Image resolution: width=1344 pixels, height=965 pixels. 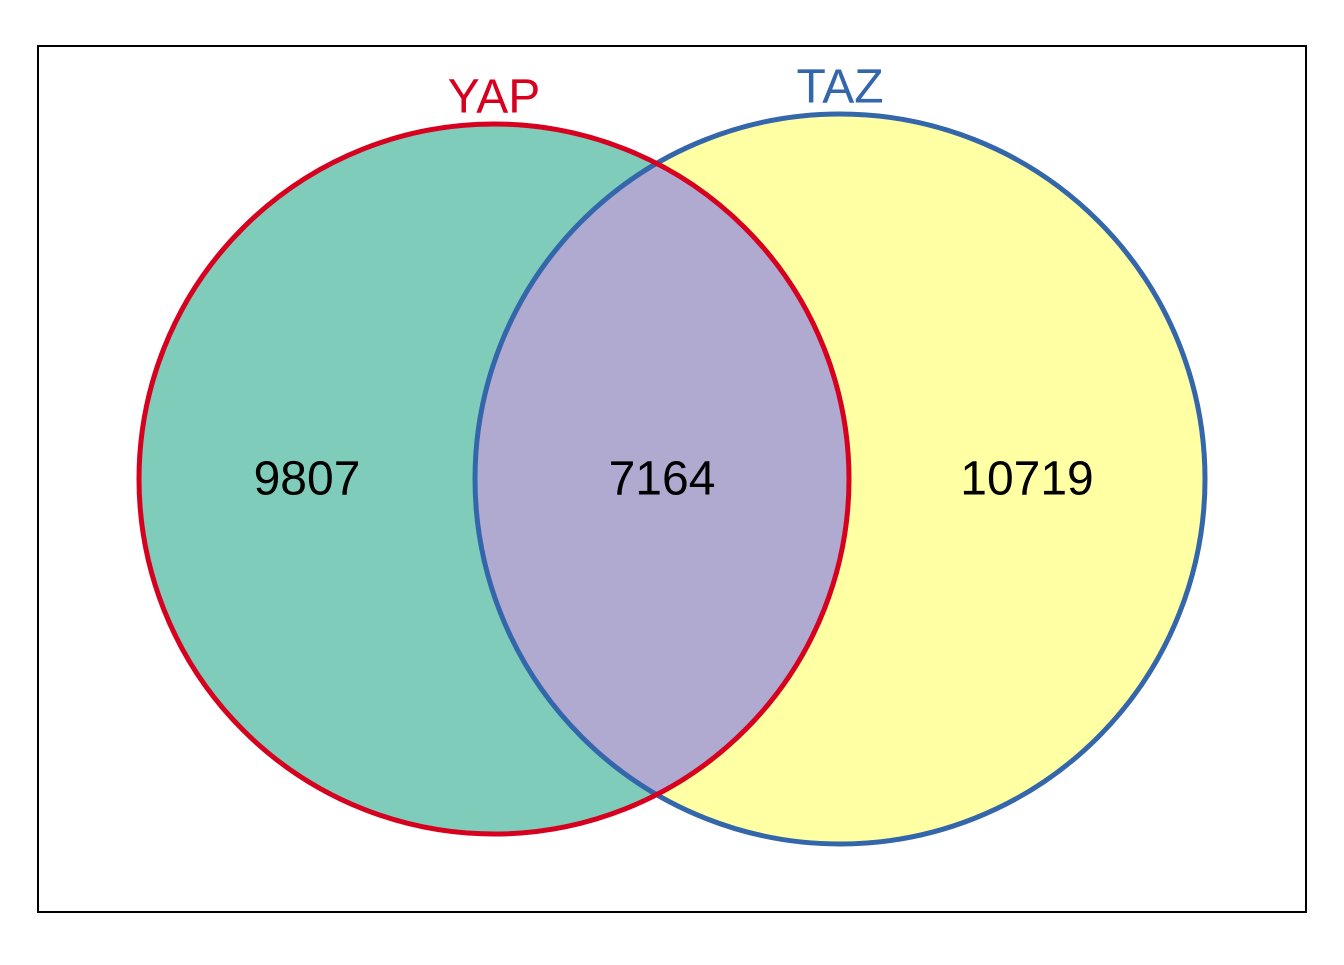 I want to click on set-label: TAZ, so click(x=839, y=87).